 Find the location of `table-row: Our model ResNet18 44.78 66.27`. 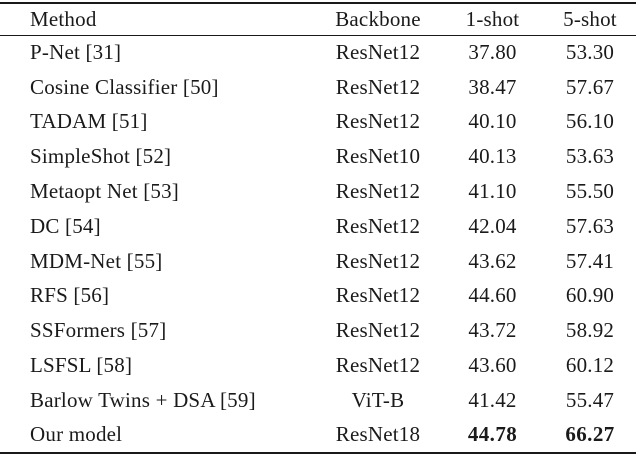

table-row: Our model ResNet18 44.78 66.27 is located at coordinates (318, 435).